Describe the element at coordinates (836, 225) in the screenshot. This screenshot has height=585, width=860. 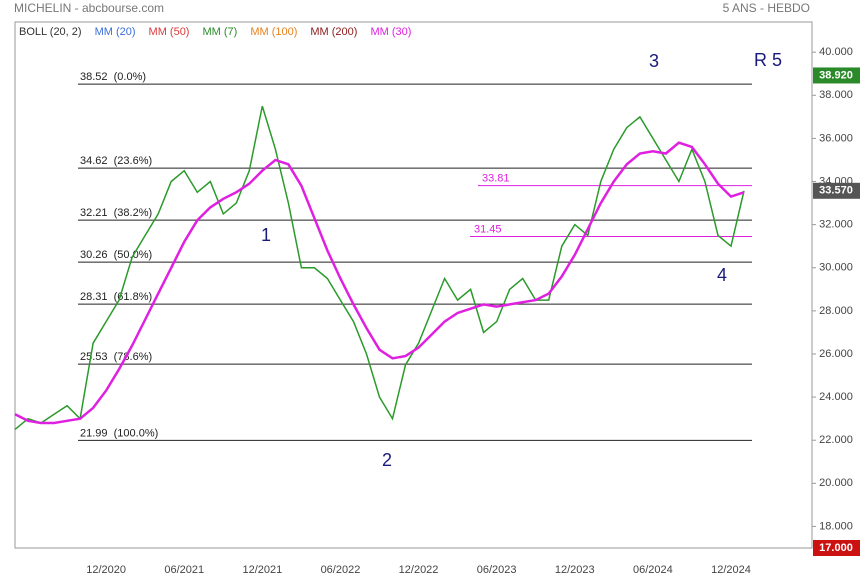
I see `y-tick-label: 32.000` at that location.